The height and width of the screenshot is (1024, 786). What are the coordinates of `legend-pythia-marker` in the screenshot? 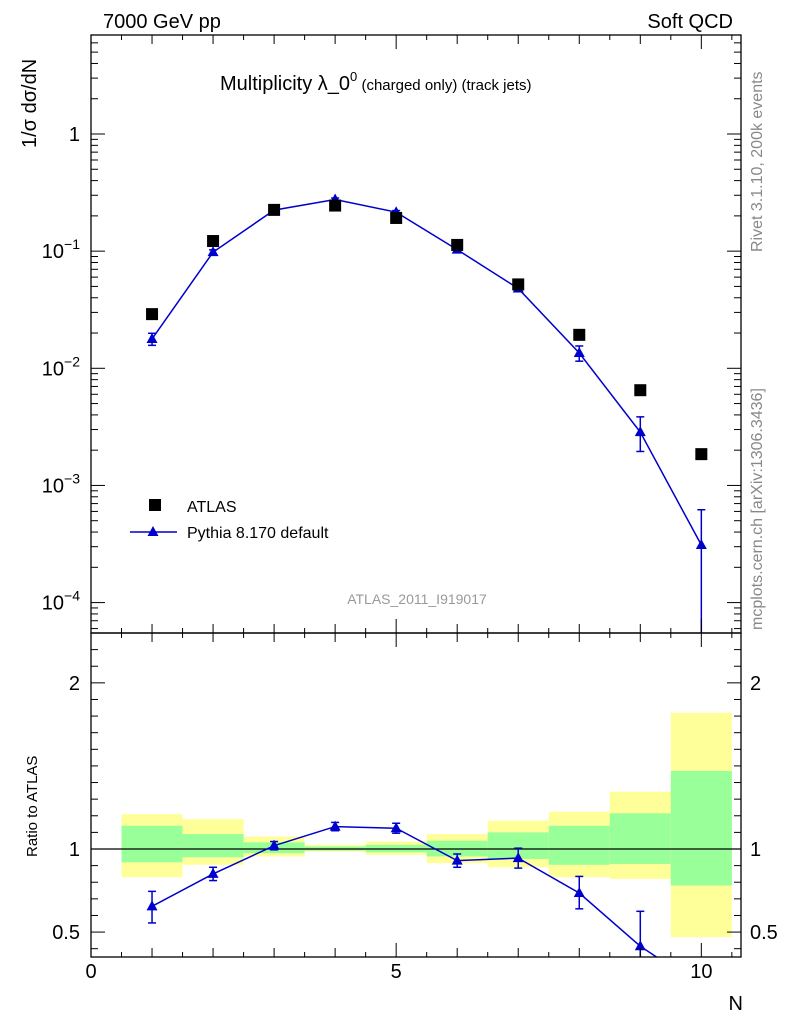 It's located at (153, 531).